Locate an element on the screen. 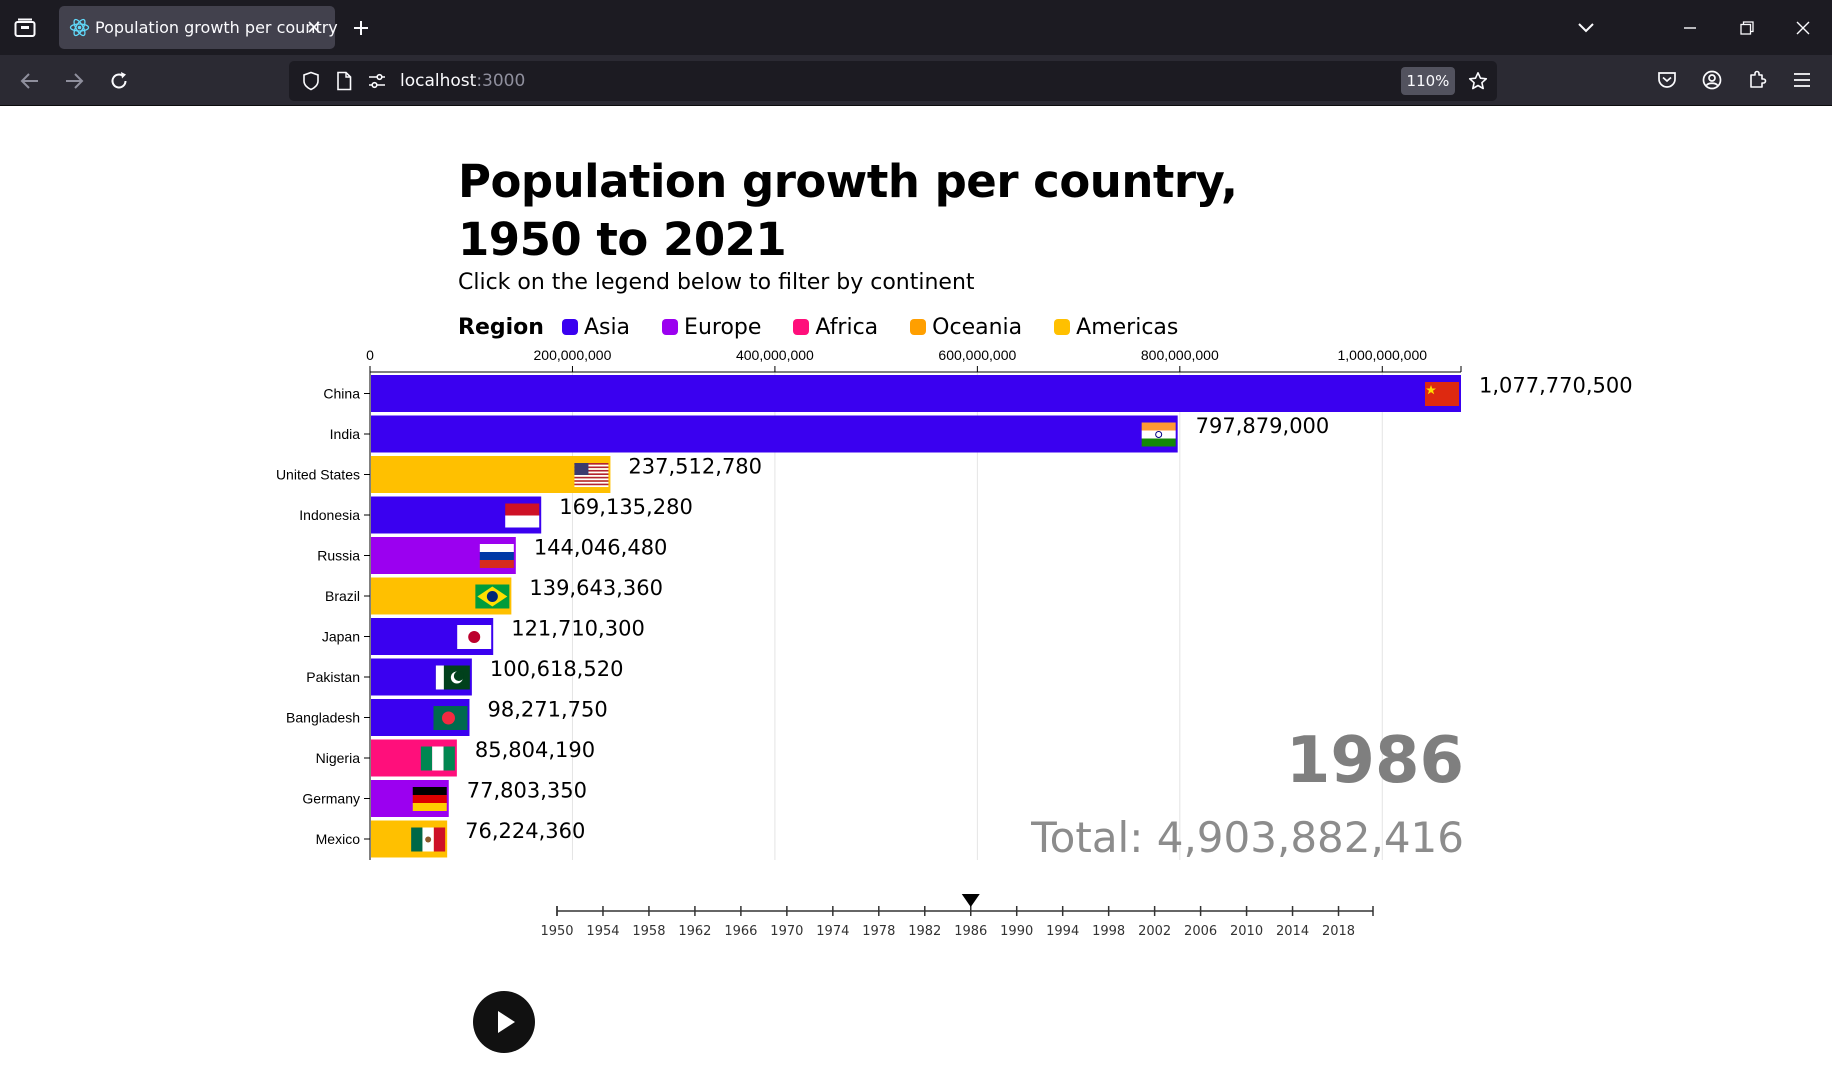  url-host: localhost is located at coordinates (438, 81).